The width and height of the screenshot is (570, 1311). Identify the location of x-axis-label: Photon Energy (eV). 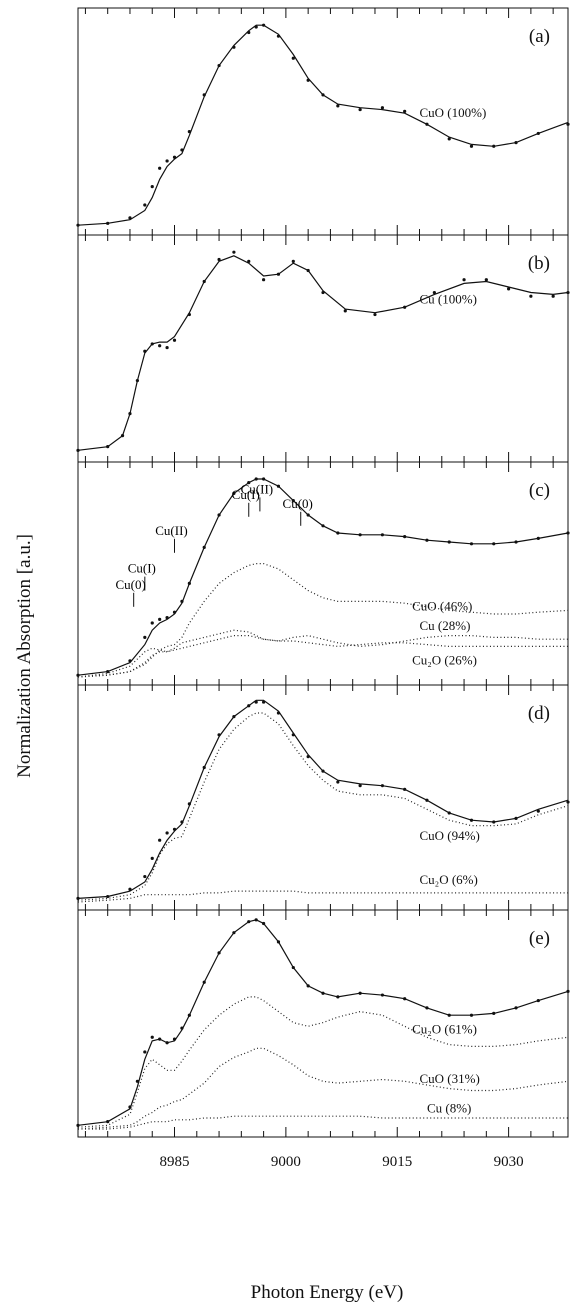
(327, 1292).